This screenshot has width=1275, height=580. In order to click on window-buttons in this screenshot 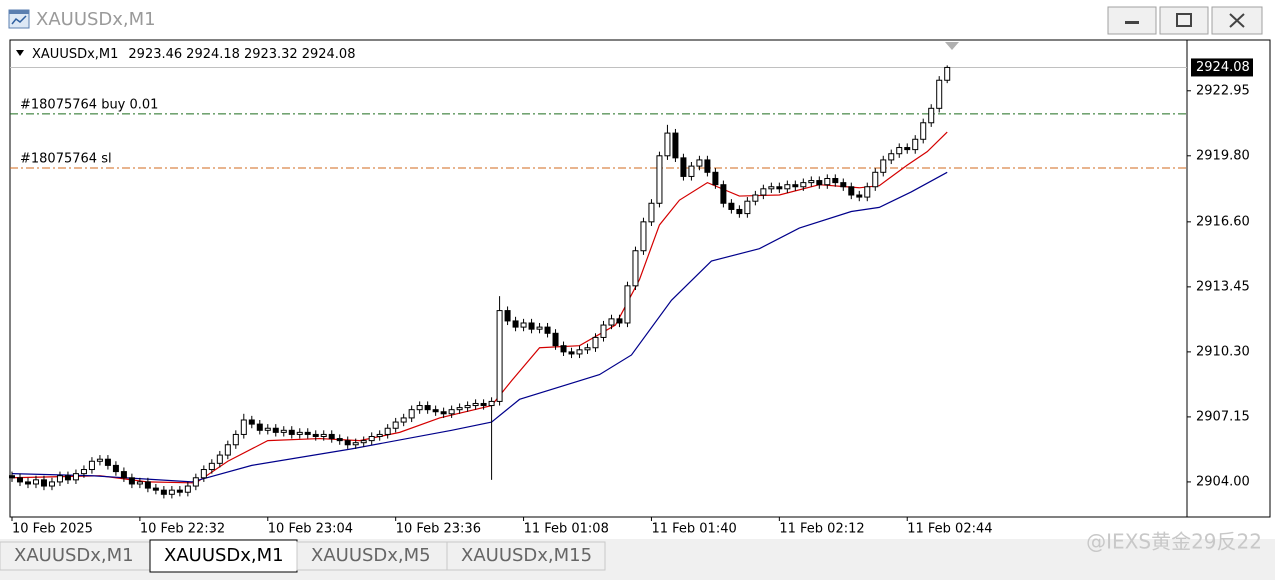, I will do `click(1185, 20)`.